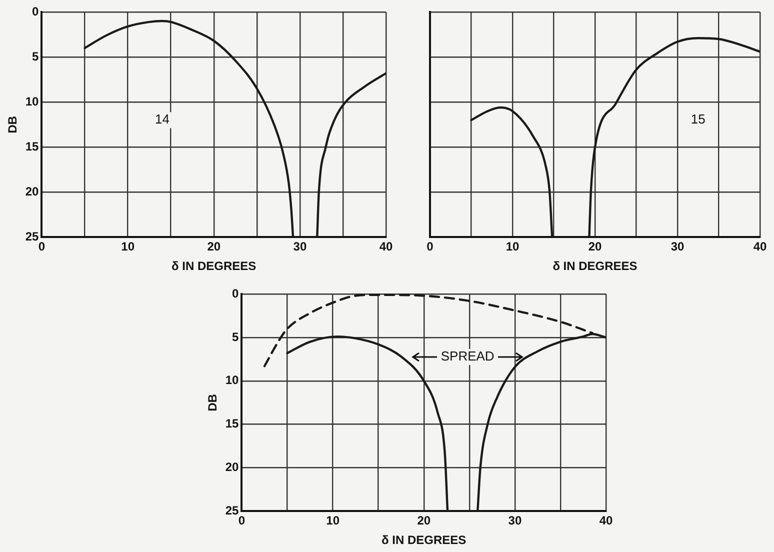 The height and width of the screenshot is (552, 774). What do you see at coordinates (162, 119) in the screenshot?
I see `annotation: 14` at bounding box center [162, 119].